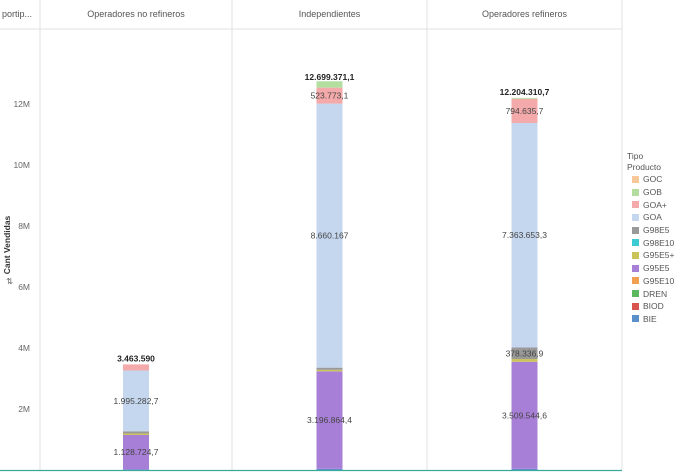  I want to click on legend-label: G98E10, so click(658, 242).